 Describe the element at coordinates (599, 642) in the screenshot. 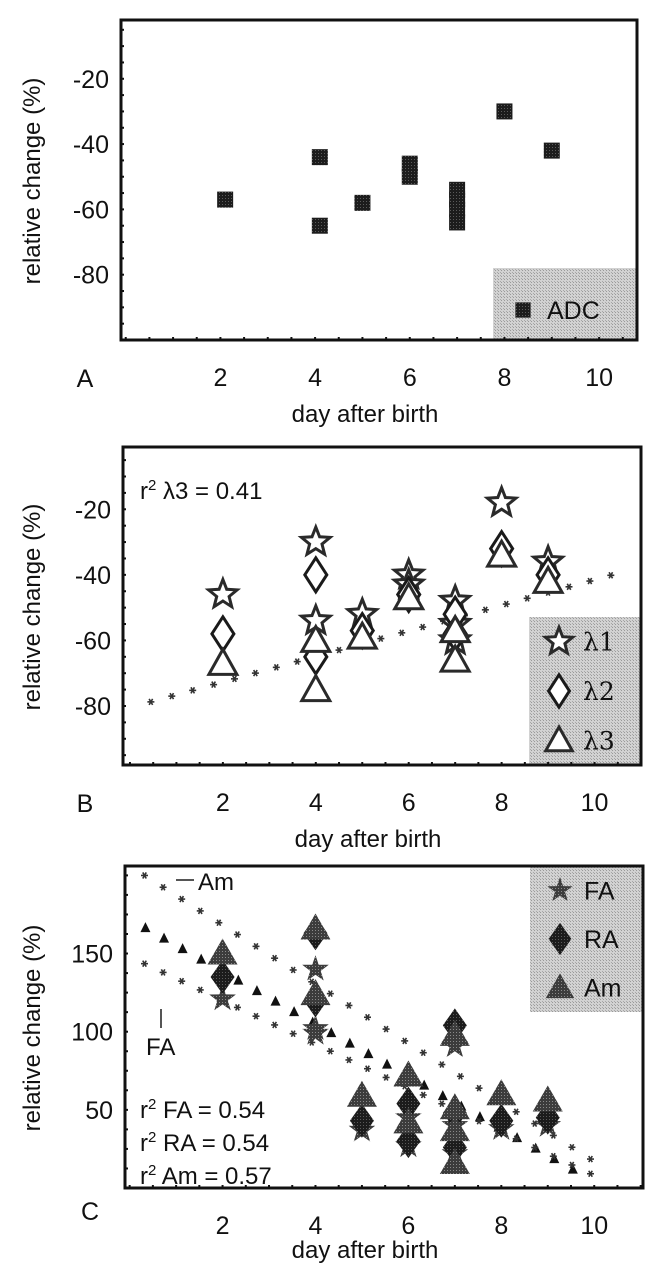

I see `legend-label: λ1` at that location.